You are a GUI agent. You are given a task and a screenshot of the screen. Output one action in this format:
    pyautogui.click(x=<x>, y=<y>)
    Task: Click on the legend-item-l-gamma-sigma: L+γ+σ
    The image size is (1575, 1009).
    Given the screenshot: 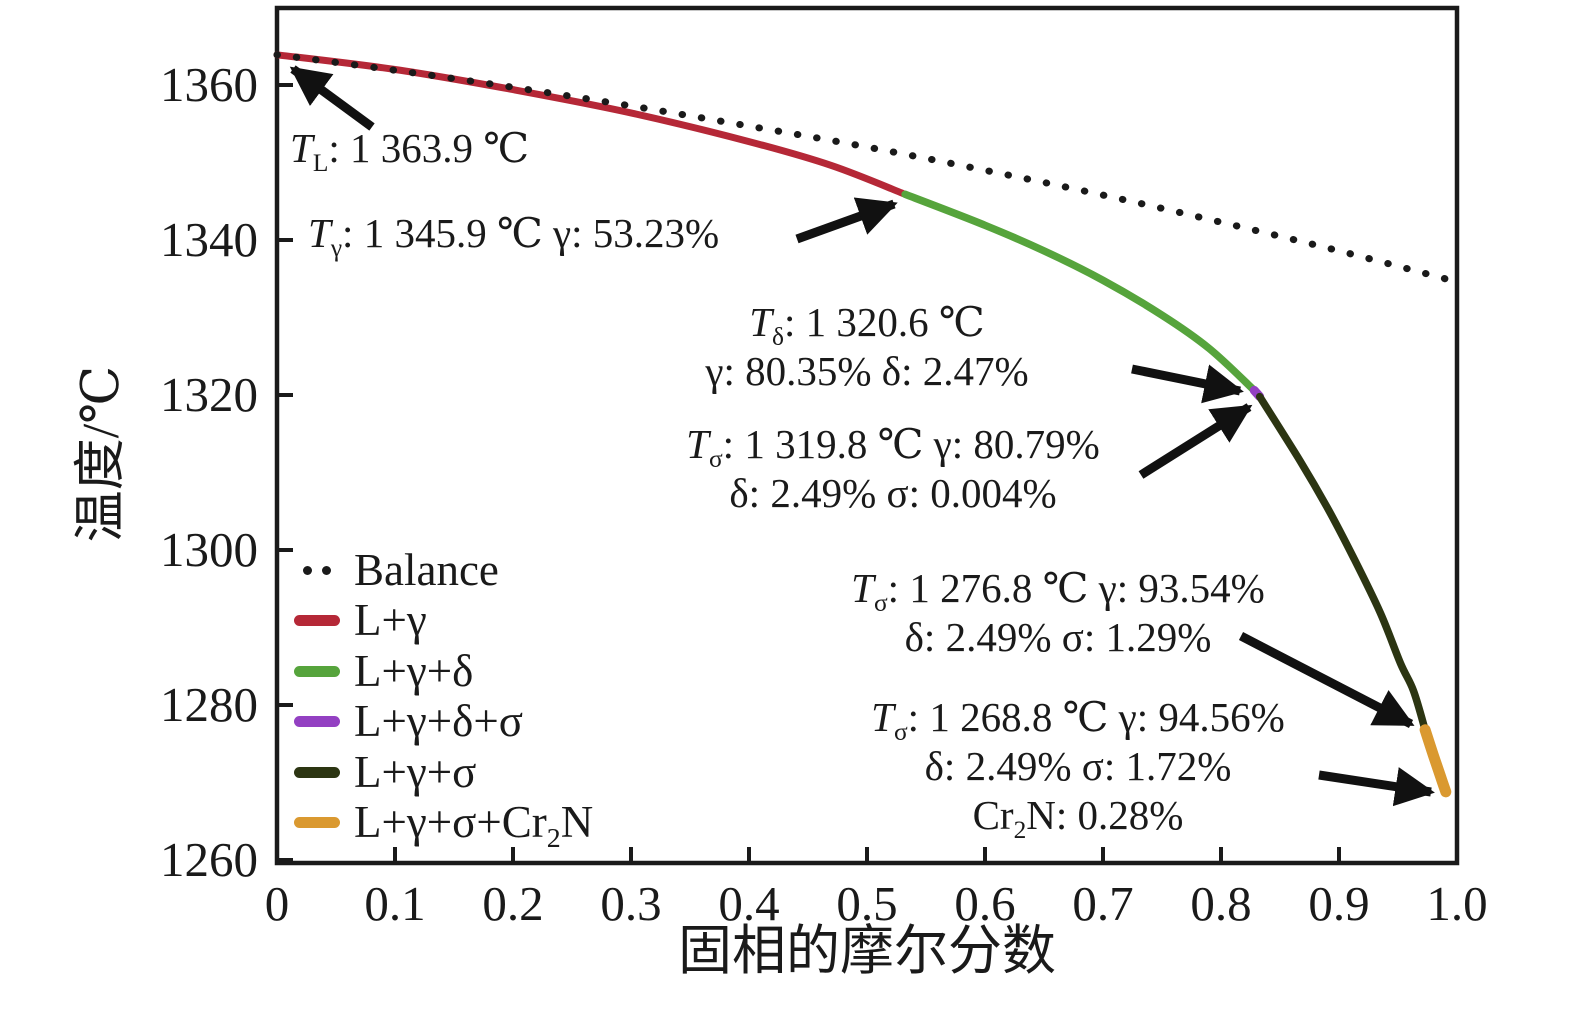 What is the action you would take?
    pyautogui.click(x=443, y=772)
    